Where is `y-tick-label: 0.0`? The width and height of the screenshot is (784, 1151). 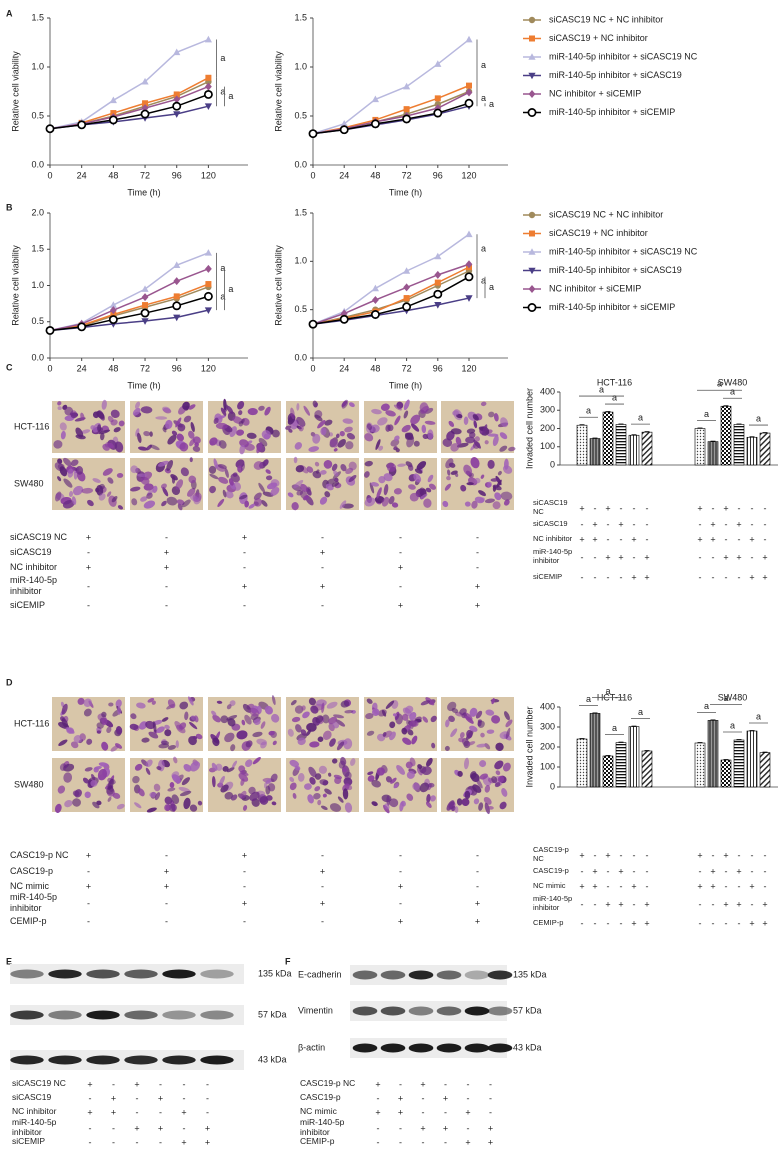 y-tick-label: 0.0 is located at coordinates (300, 164).